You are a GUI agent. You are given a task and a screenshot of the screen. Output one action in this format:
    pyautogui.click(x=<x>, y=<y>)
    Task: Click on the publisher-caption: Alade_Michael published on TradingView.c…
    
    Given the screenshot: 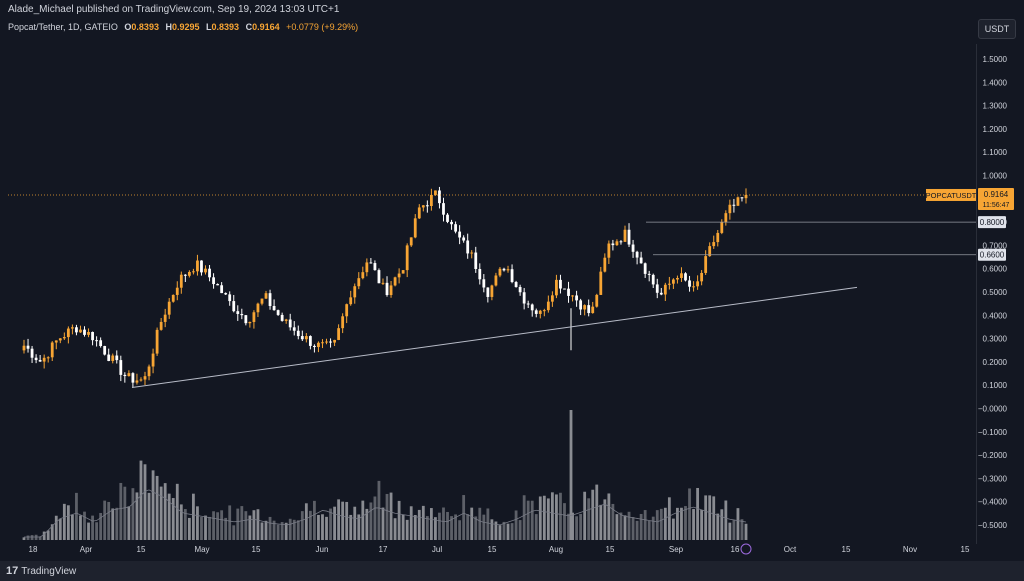 What is the action you would take?
    pyautogui.click(x=174, y=9)
    